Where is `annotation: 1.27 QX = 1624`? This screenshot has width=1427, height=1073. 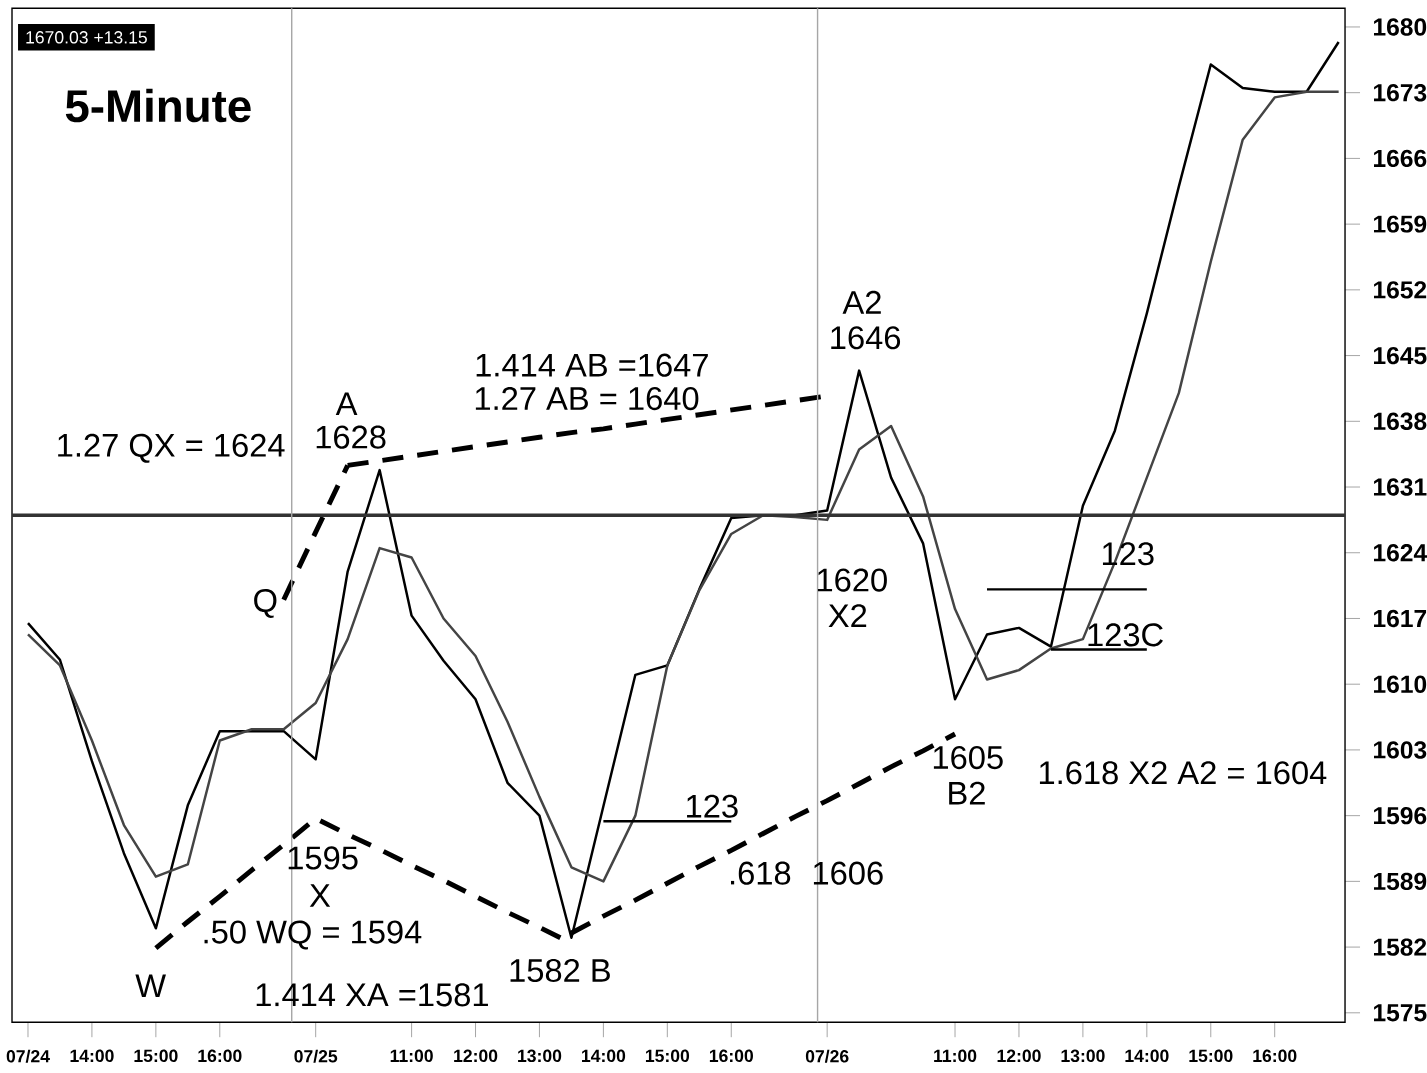
annotation: 1.27 QX = 1624 is located at coordinates (171, 448).